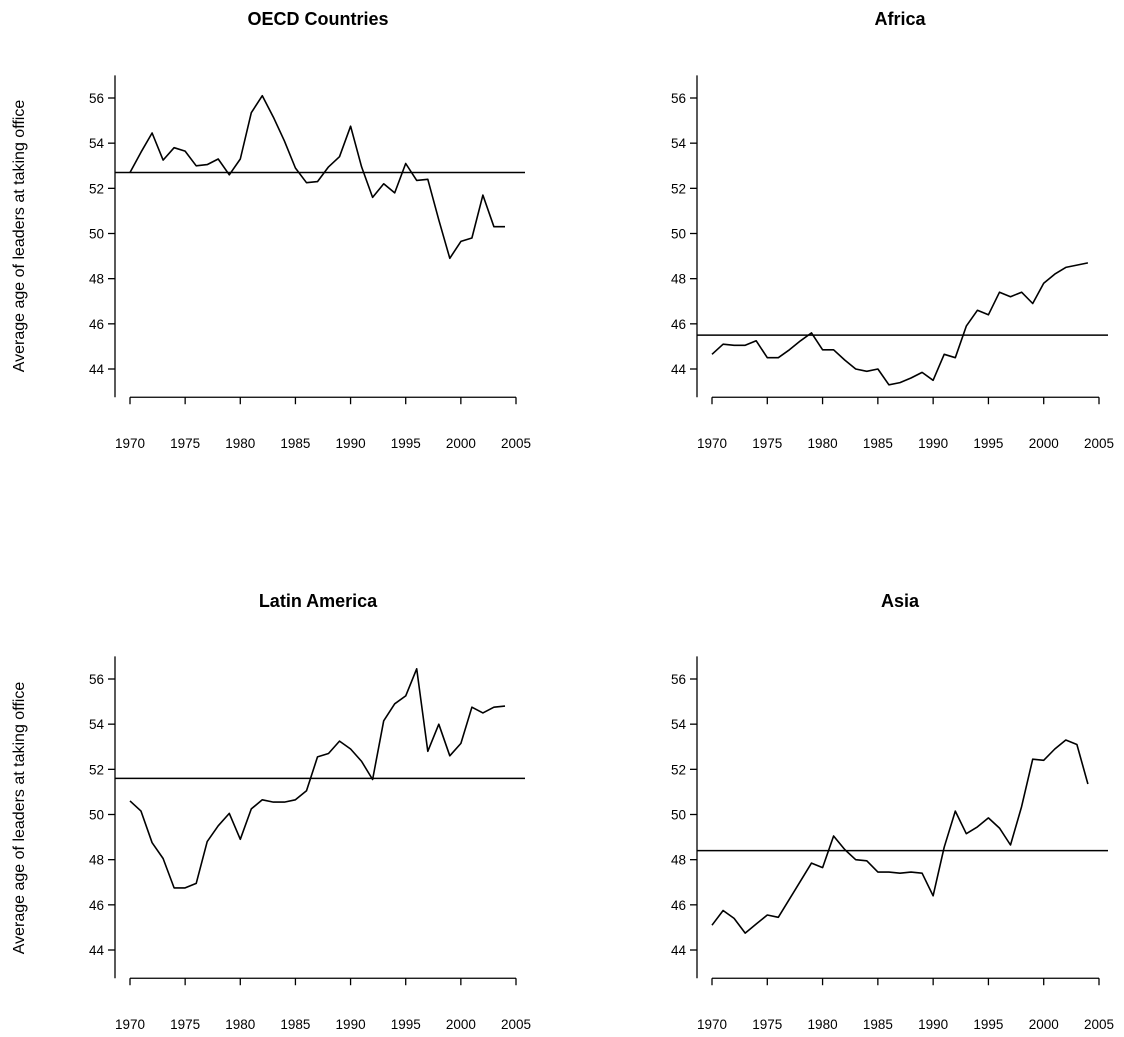 This screenshot has width=1124, height=1037. Describe the element at coordinates (318, 601) in the screenshot. I see `panel-title: Latin America` at that location.